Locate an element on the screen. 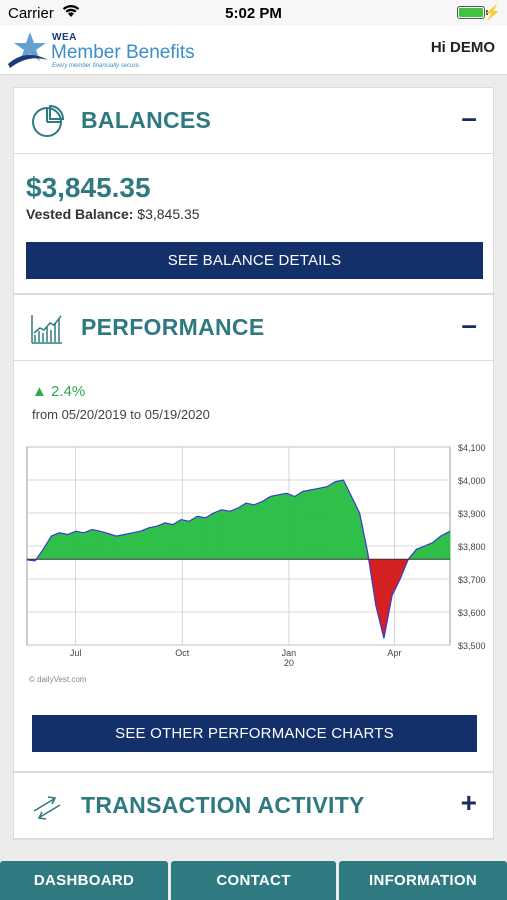  expand-transactions-button: + is located at coordinates (468, 802).